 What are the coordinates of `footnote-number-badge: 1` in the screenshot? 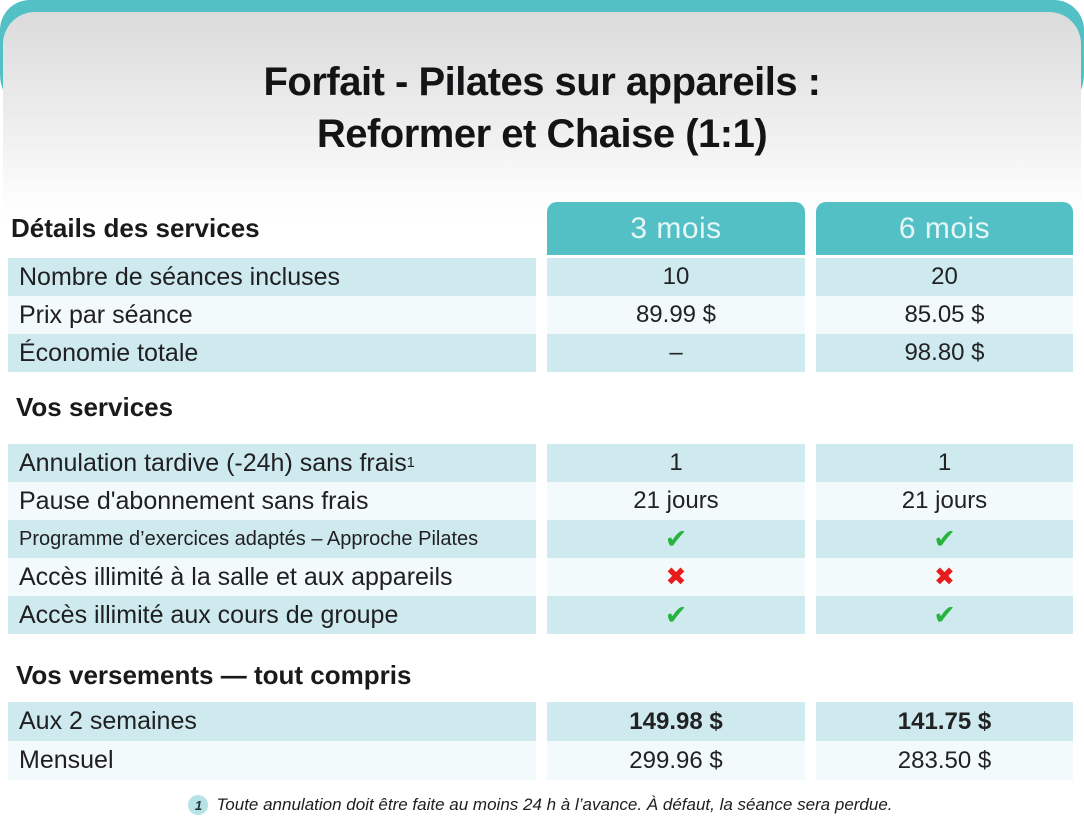 It's located at (198, 805).